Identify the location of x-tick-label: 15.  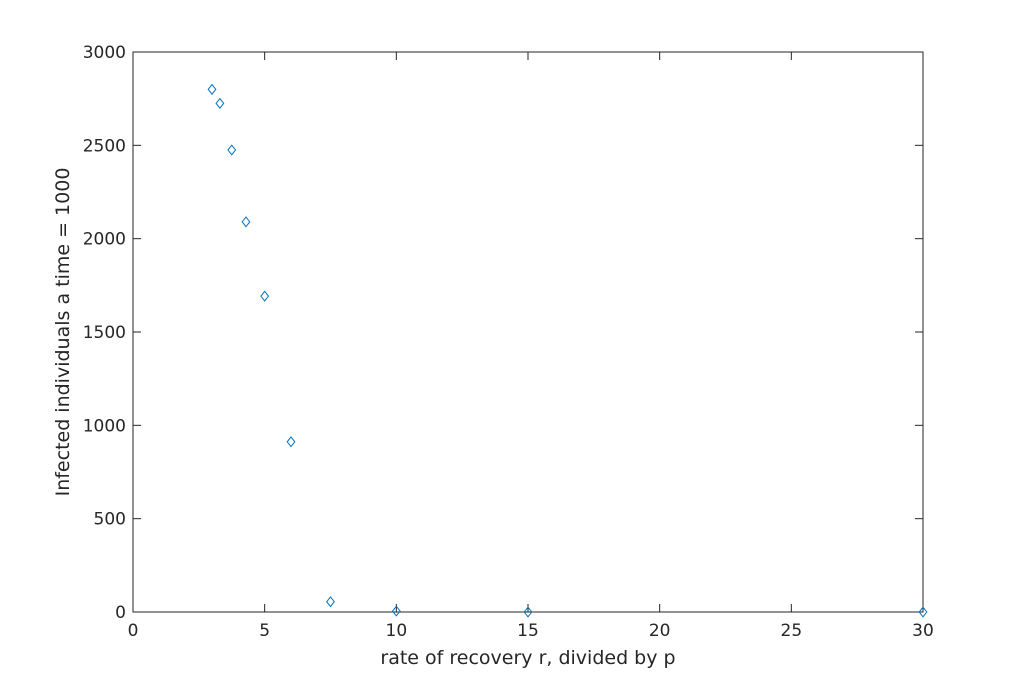
(528, 631).